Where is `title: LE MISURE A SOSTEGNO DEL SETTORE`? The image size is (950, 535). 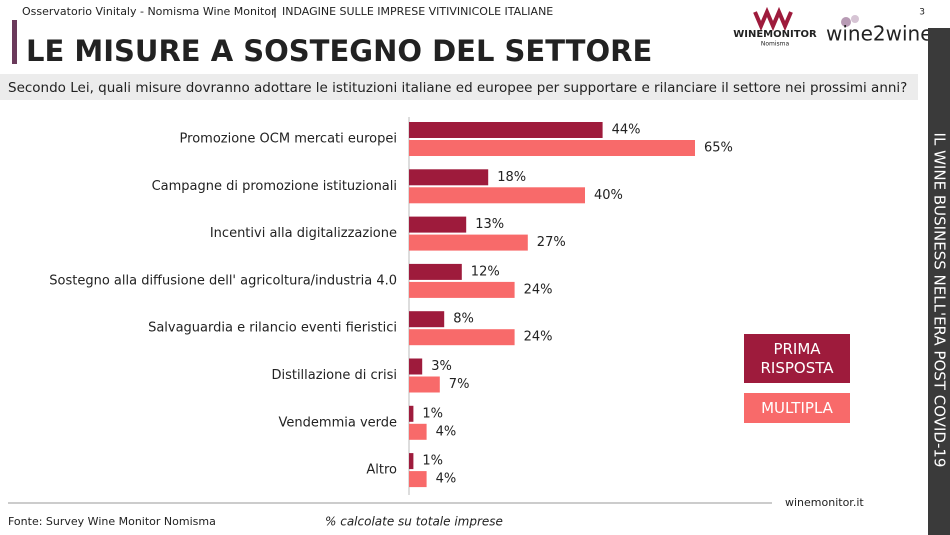
title: LE MISURE A SOSTEGNO DEL SETTORE is located at coordinates (339, 51).